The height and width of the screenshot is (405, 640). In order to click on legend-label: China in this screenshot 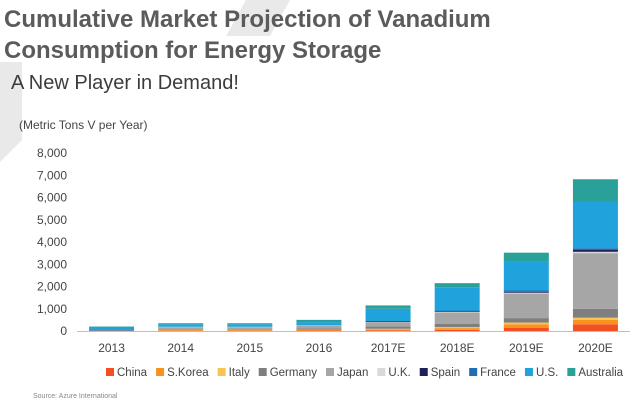, I will do `click(132, 373)`.